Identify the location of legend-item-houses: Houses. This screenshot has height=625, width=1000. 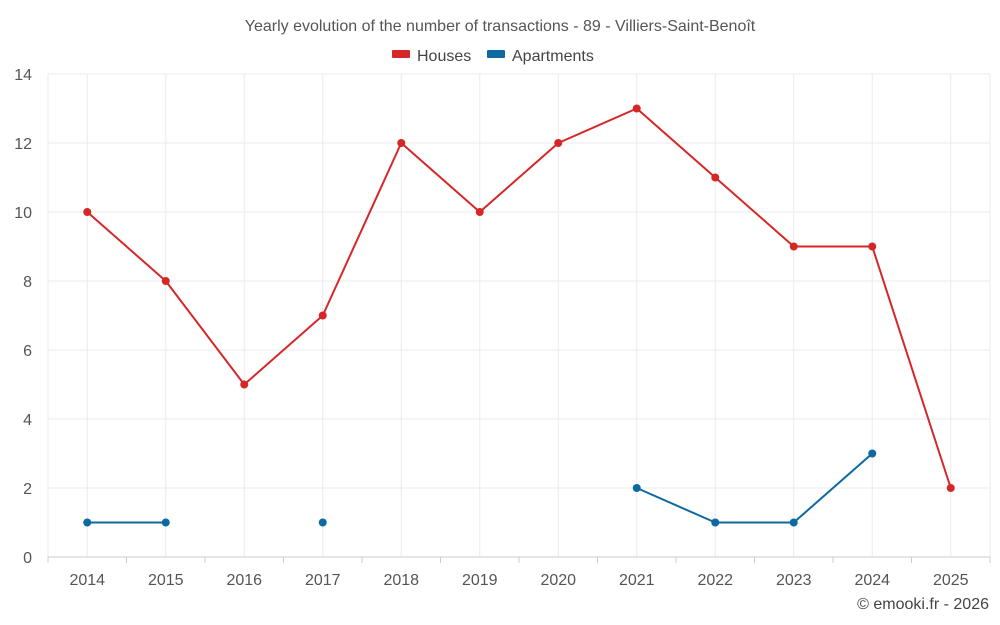
(431, 56).